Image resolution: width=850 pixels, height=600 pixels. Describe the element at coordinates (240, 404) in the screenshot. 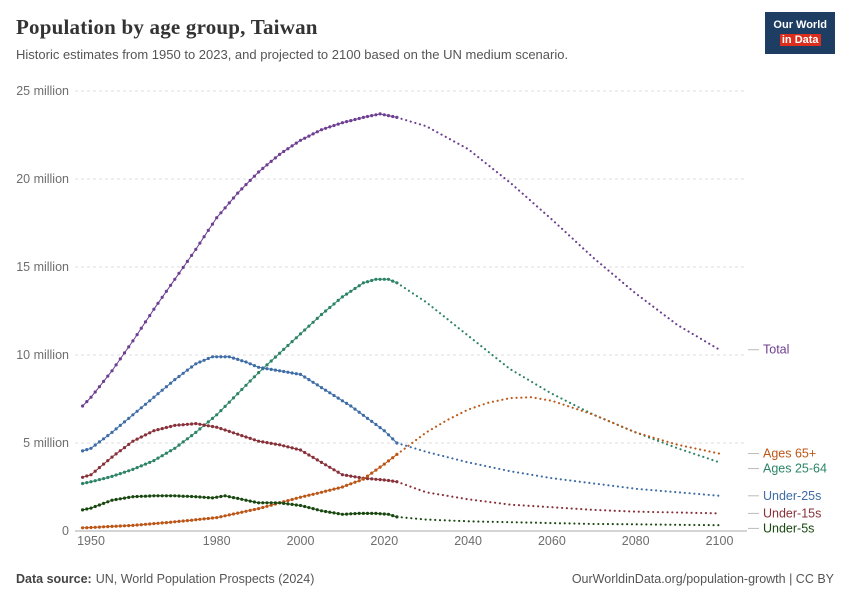

I see `series-under-25s-historic-line` at that location.